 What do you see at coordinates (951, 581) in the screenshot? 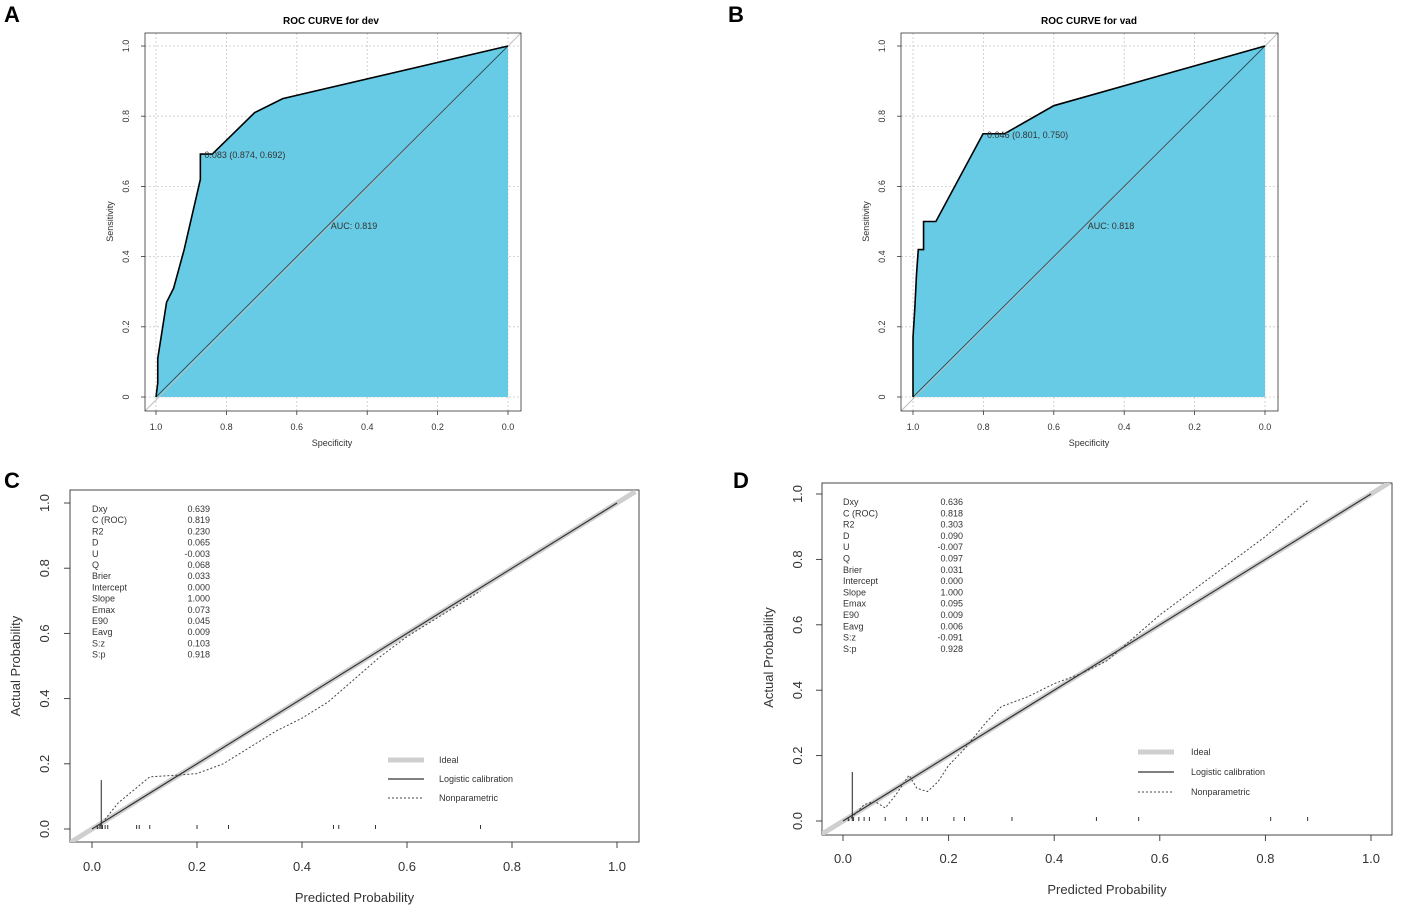
I see `stat-value: 0.000` at bounding box center [951, 581].